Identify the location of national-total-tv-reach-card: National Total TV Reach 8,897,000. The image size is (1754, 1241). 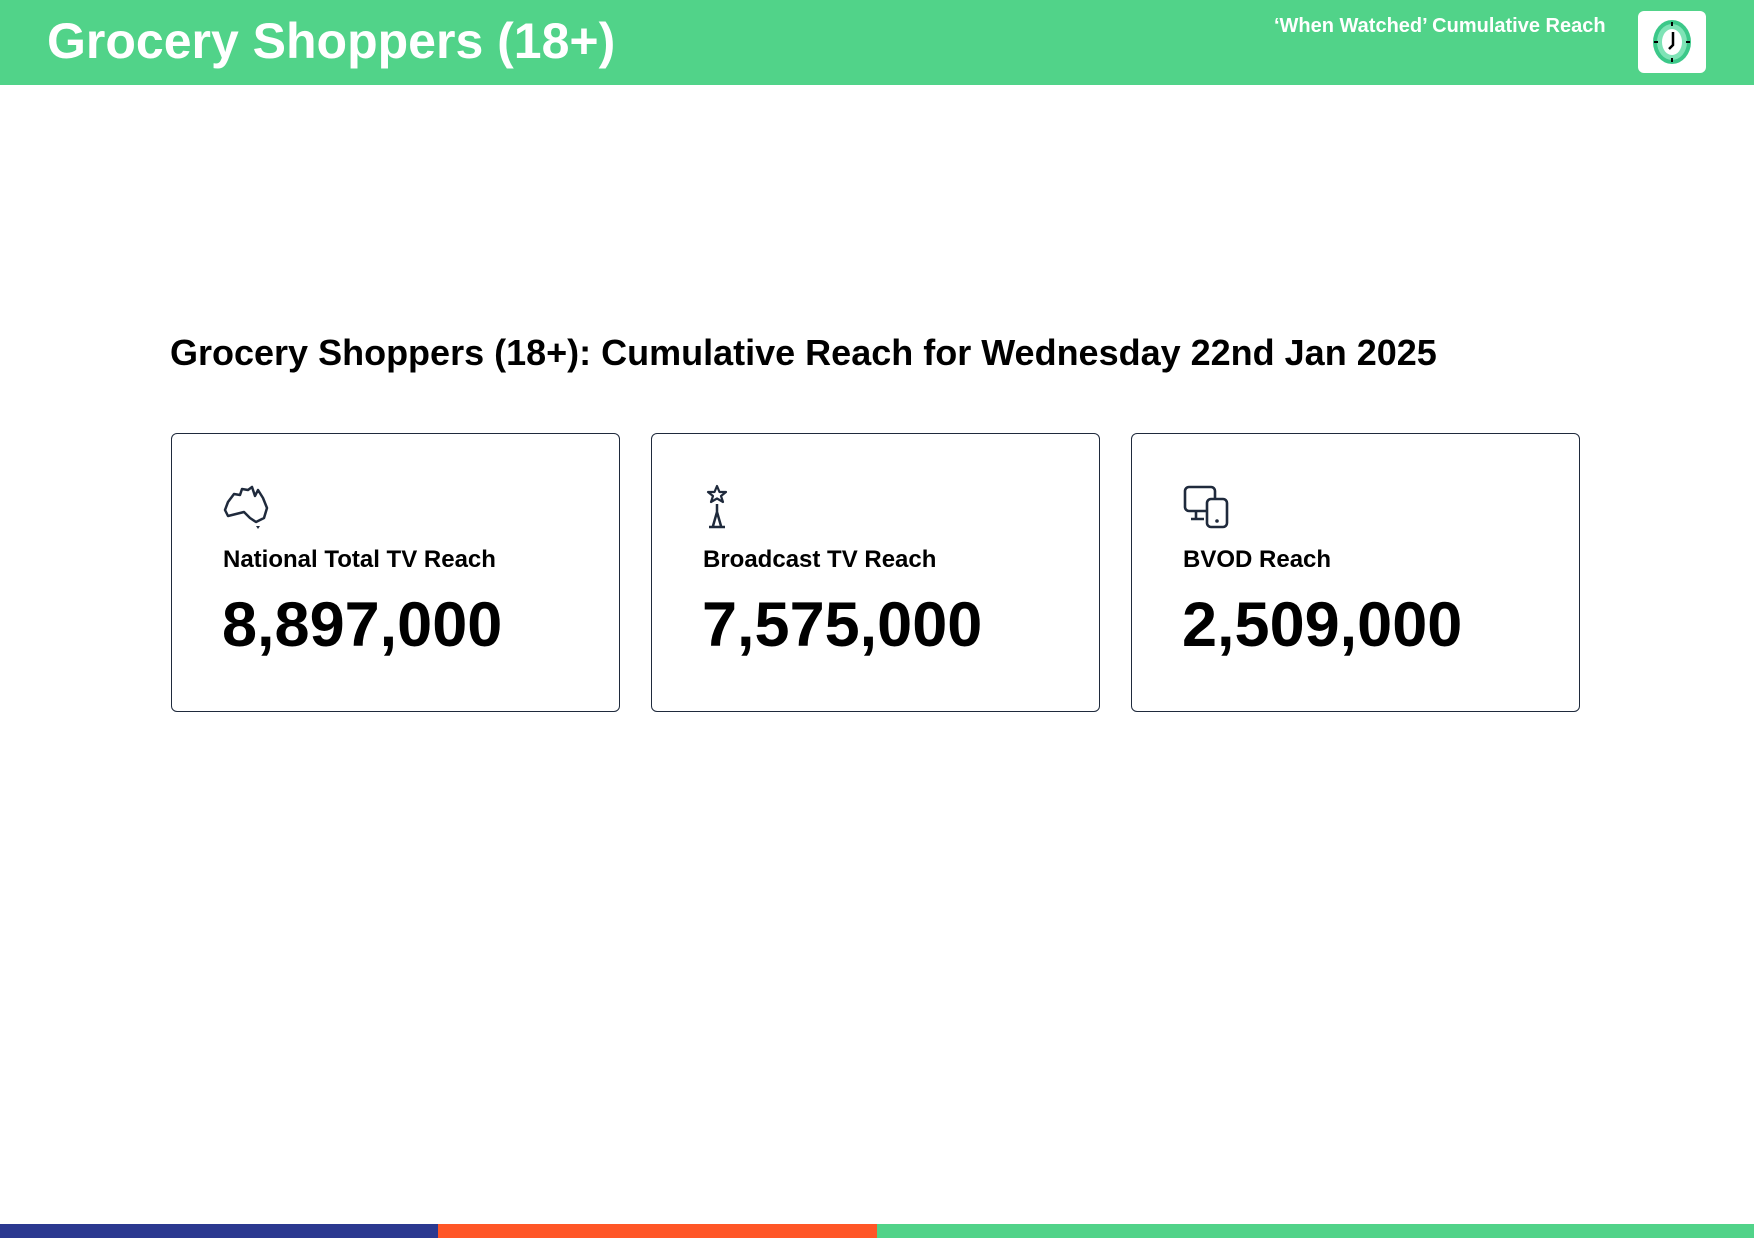
(395, 572).